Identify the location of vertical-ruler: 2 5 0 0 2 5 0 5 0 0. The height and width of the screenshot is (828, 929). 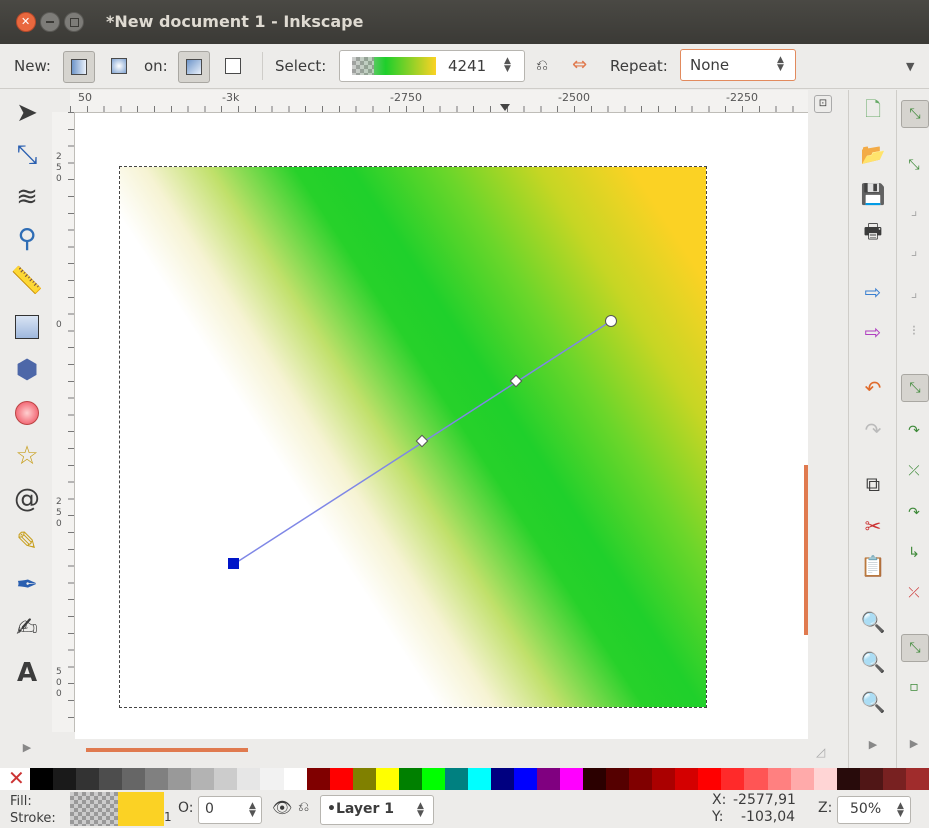
(63, 422).